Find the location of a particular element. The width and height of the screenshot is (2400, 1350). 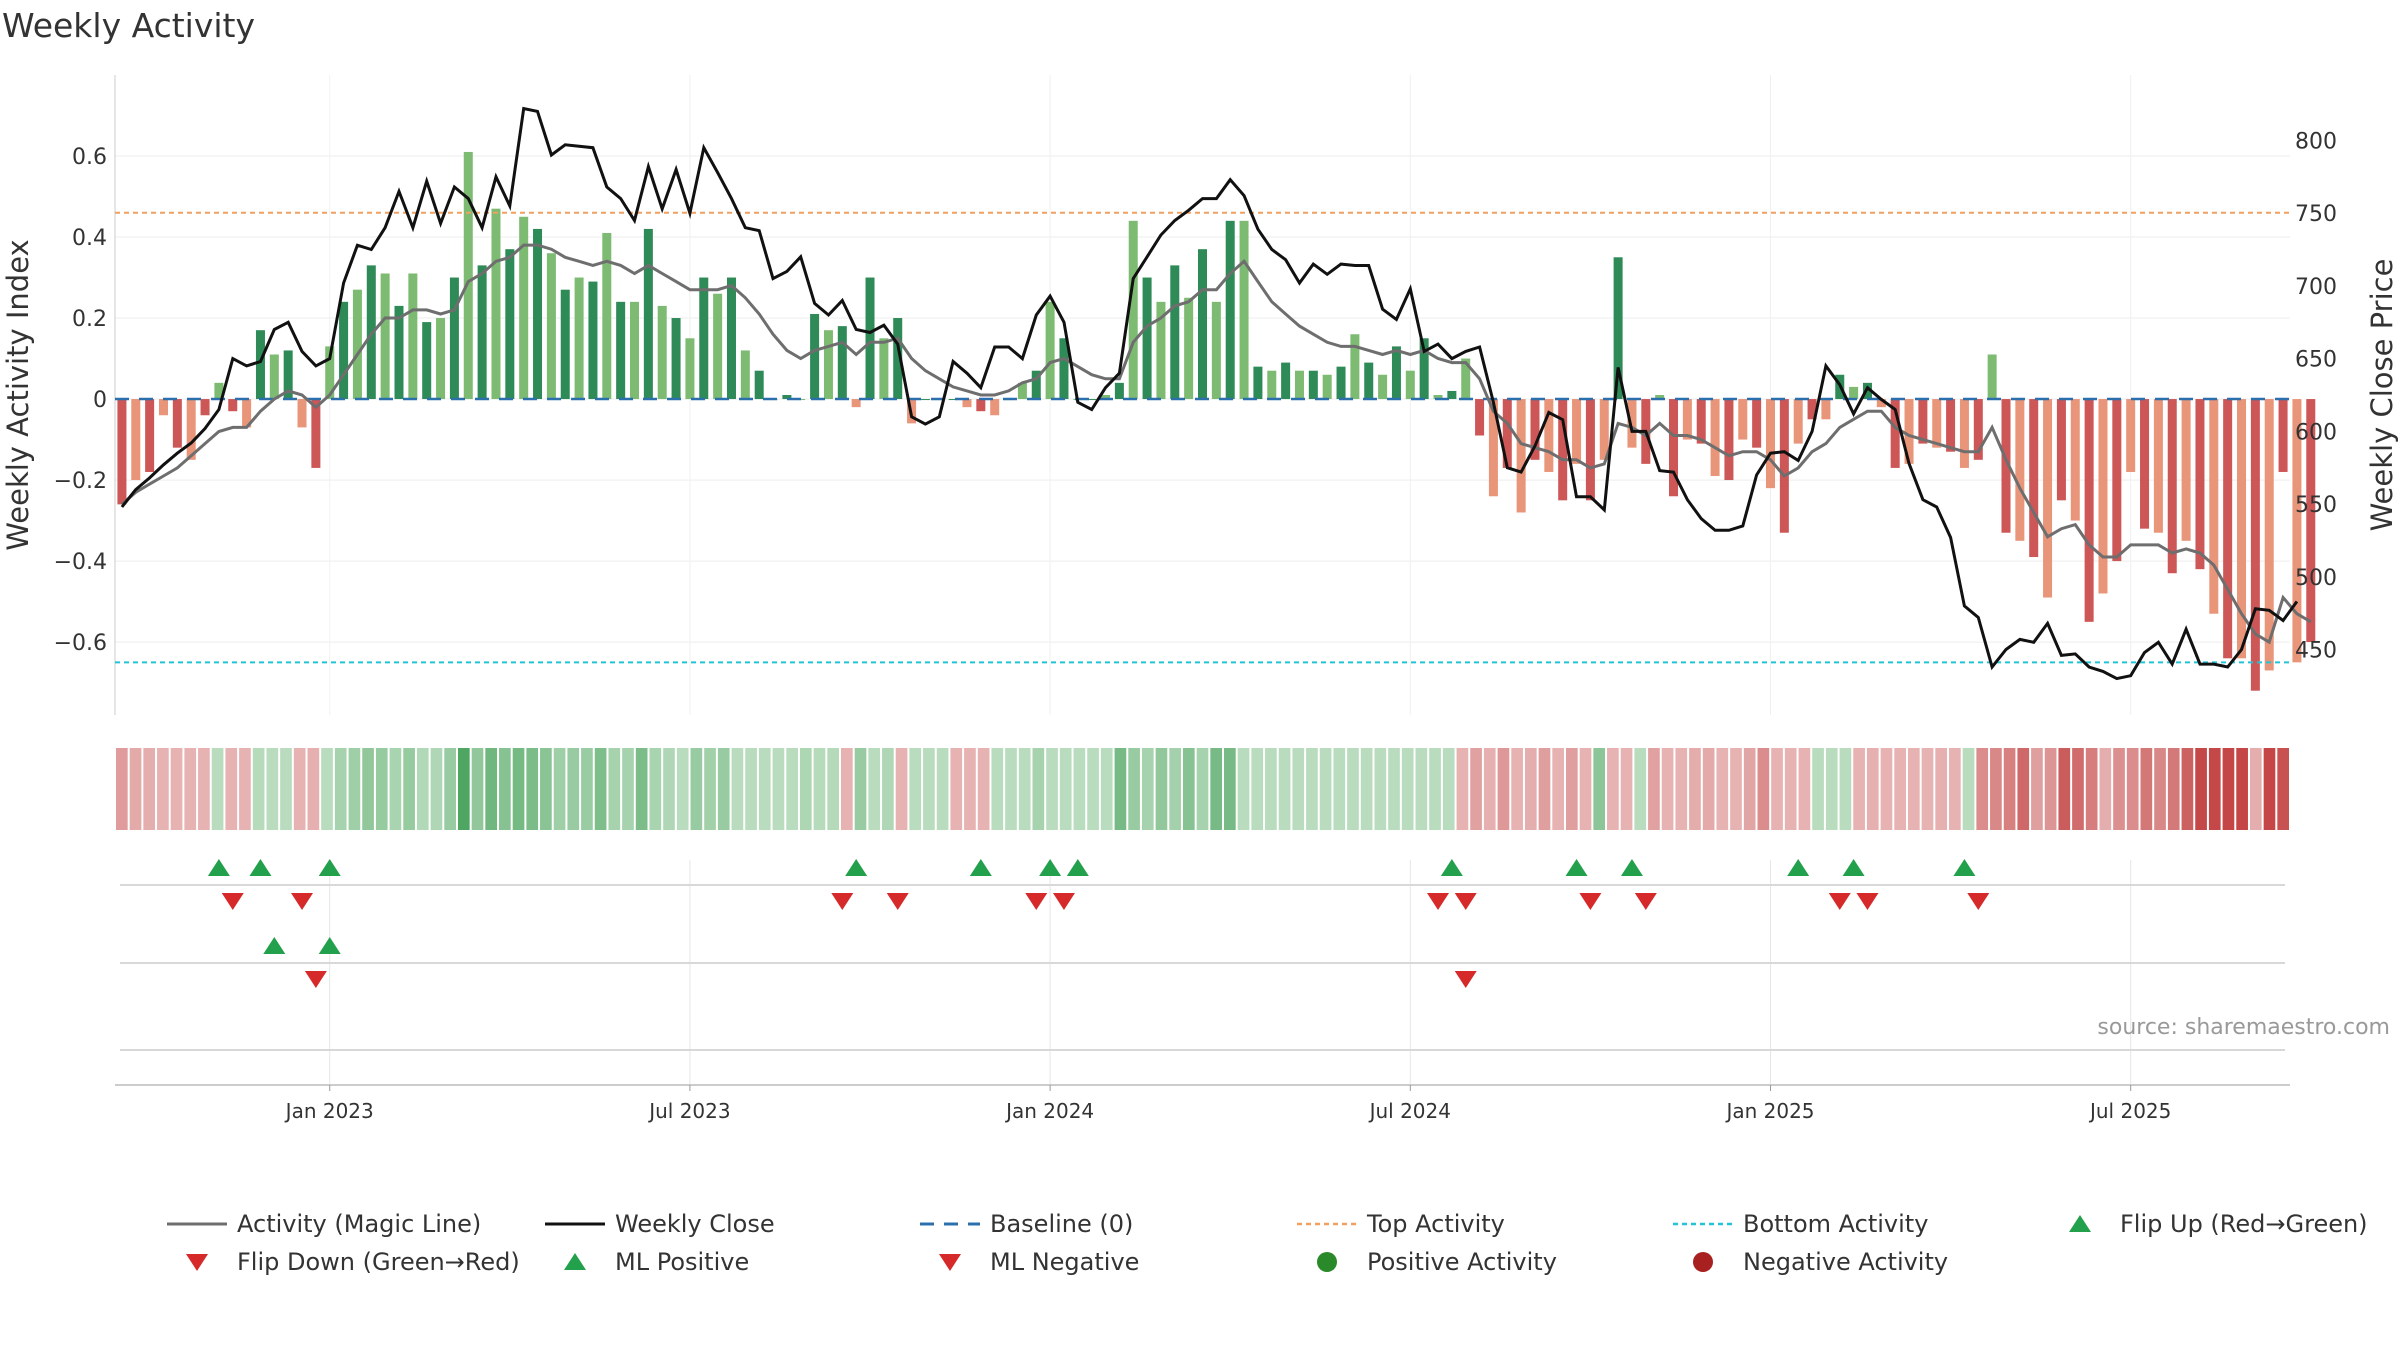

y2-tick-label: 450 is located at coordinates (2316, 651).